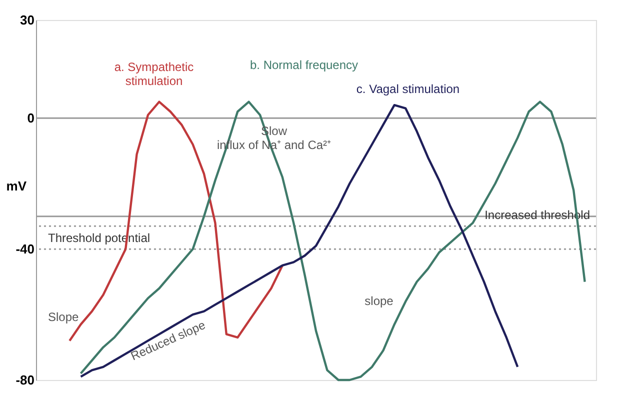  Describe the element at coordinates (27, 20) in the screenshot. I see `y-tick-label: 30` at that location.